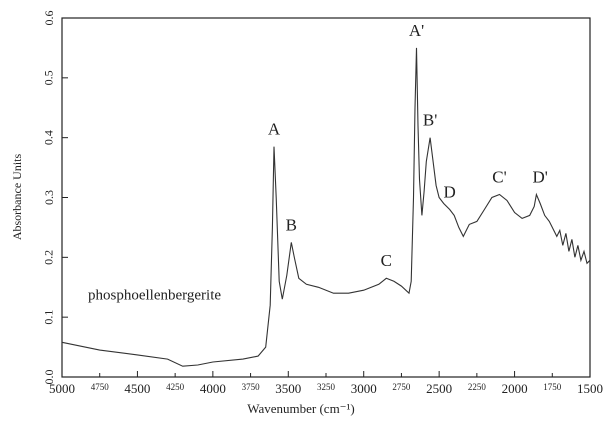 The width and height of the screenshot is (603, 427). What do you see at coordinates (499, 176) in the screenshot?
I see `peak-label: C'` at bounding box center [499, 176].